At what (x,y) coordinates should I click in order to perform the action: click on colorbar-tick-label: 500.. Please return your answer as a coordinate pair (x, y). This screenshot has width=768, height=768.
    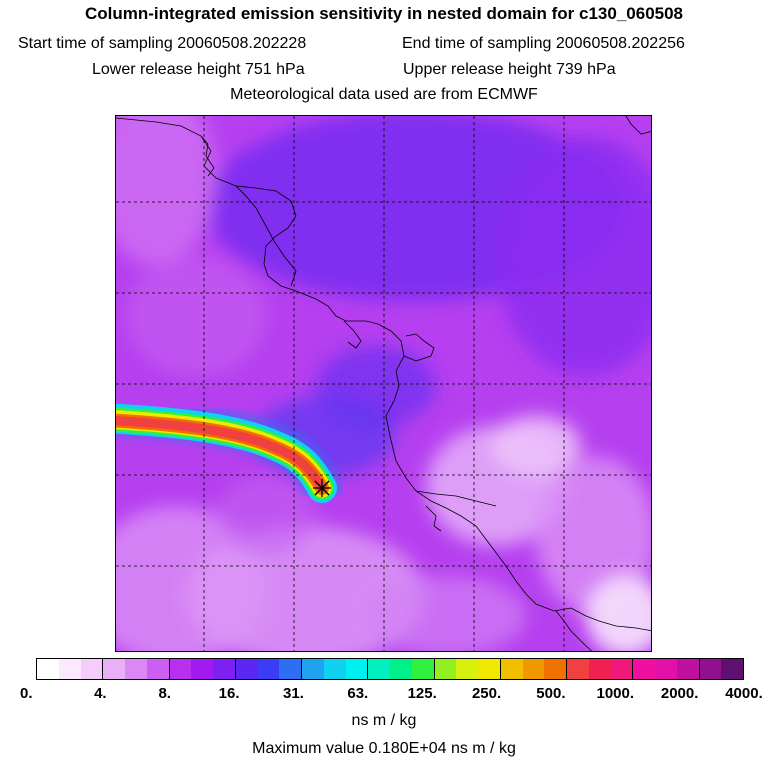
    Looking at the image, I should click on (551, 693).